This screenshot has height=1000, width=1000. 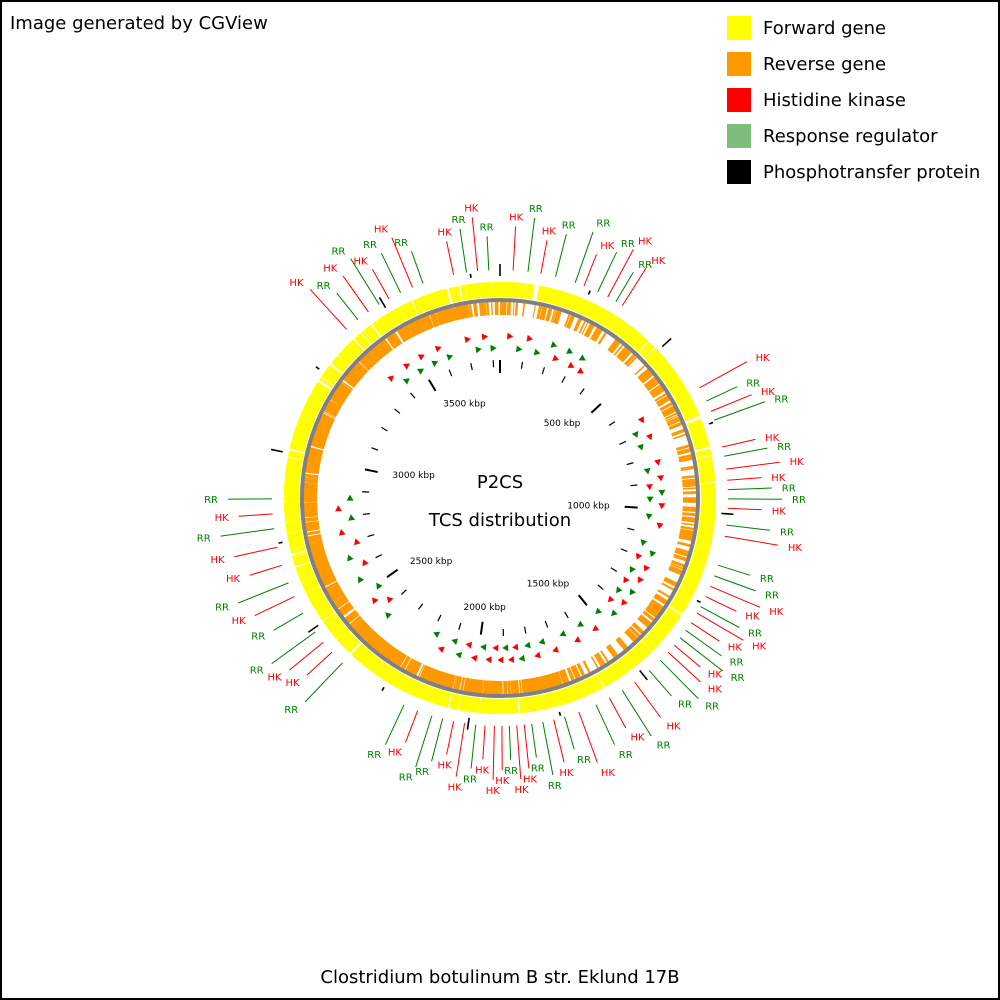 I want to click on rr-marker, so click(x=619, y=590).